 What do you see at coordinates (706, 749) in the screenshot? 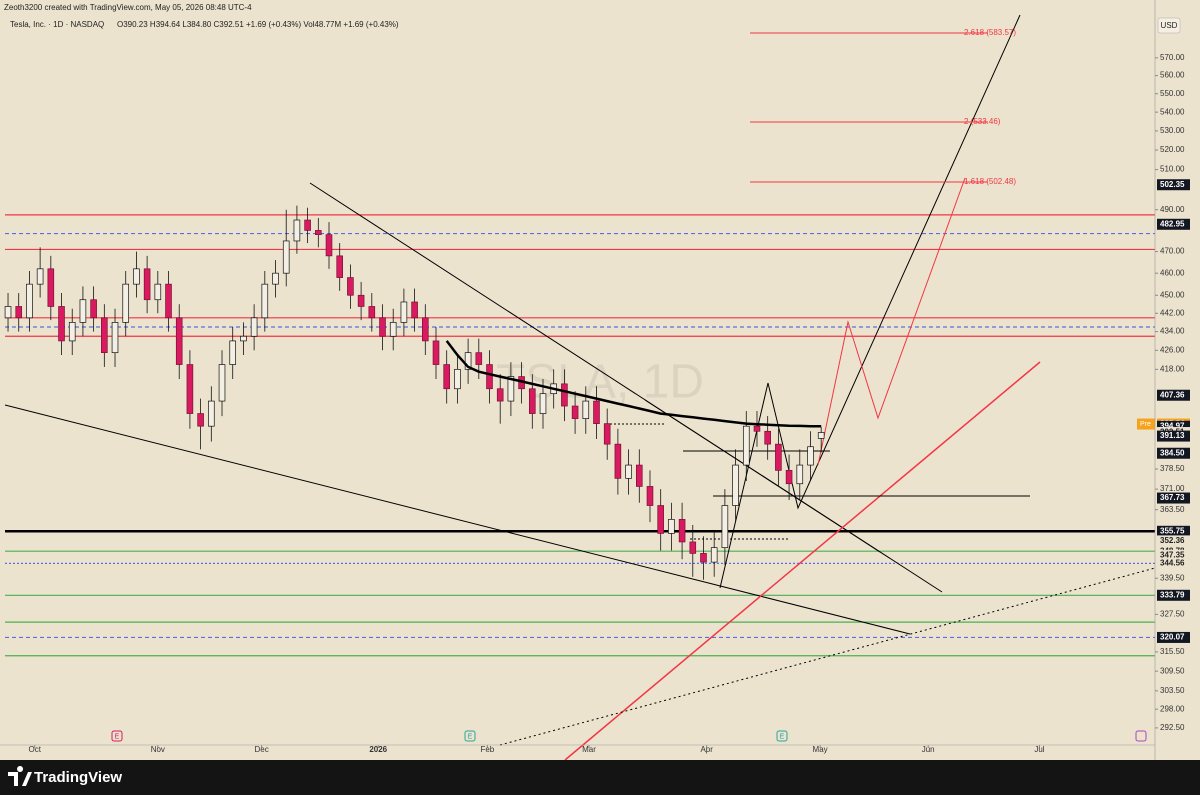
I see `x-tick-label: Apr` at bounding box center [706, 749].